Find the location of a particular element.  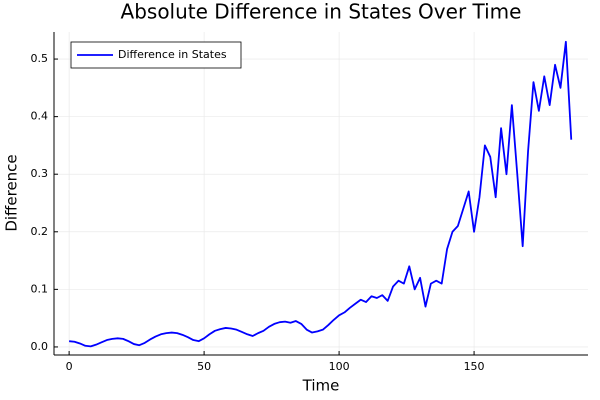

chart-title: Absolute Difference in States Over Time is located at coordinates (321, 12).